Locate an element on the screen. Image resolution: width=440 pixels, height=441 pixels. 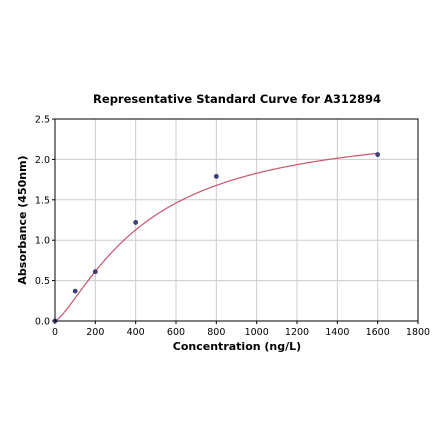
y-tick-label: 2.5 is located at coordinates (42, 120).